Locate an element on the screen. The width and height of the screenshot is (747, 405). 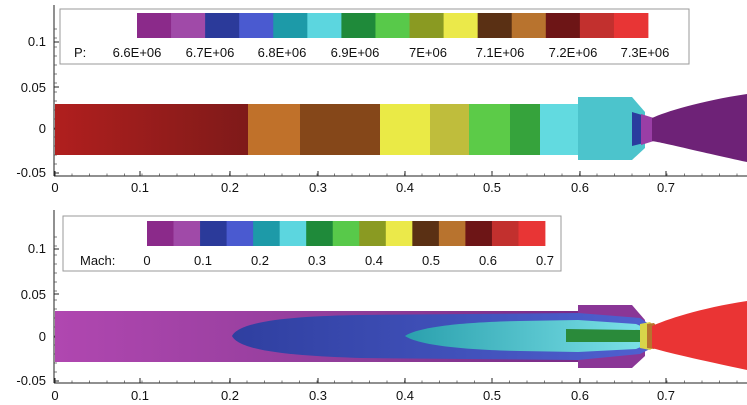
legend-tick-label: 0.5 is located at coordinates (431, 260).